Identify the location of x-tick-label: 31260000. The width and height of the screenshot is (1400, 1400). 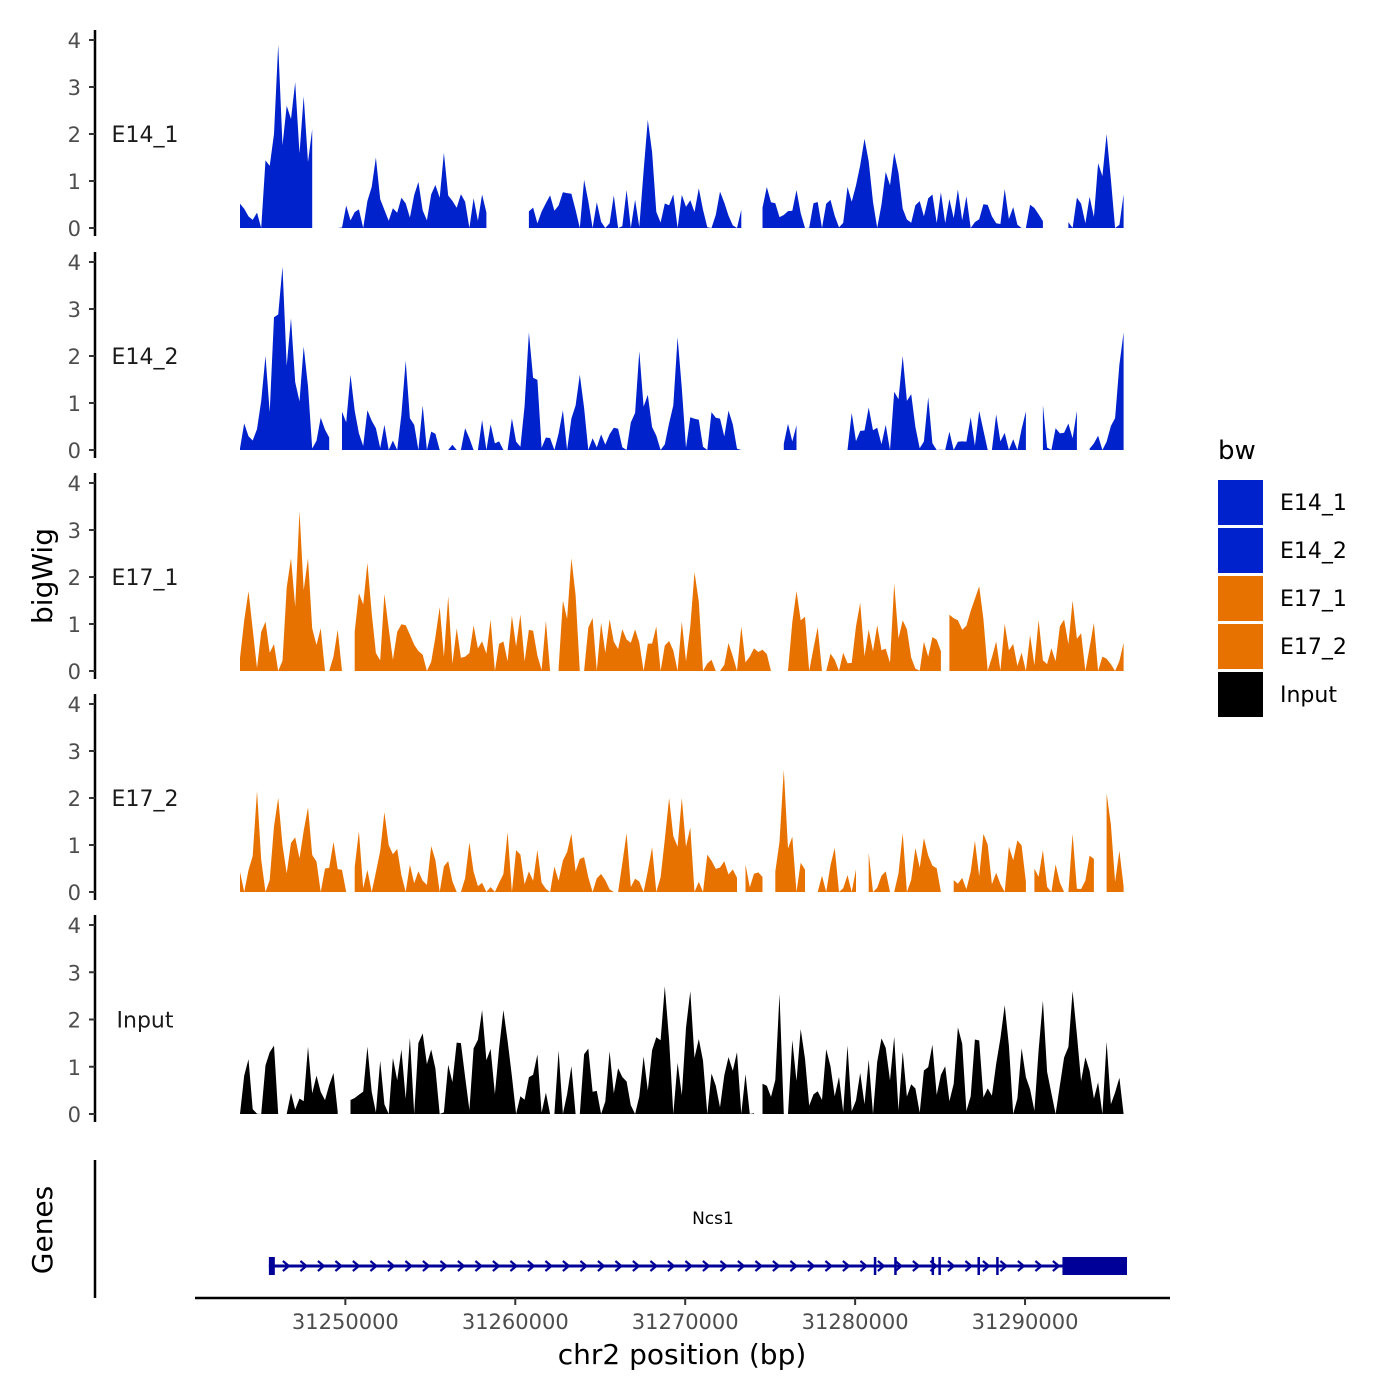
(515, 1322).